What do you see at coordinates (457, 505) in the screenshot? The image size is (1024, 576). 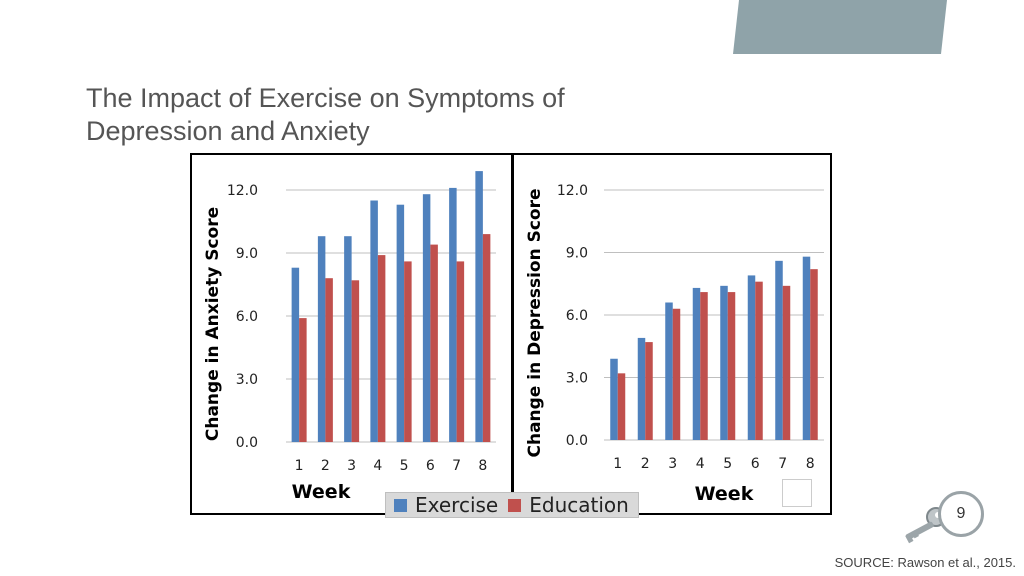 I see `legend-label-exercise: Exercise` at bounding box center [457, 505].